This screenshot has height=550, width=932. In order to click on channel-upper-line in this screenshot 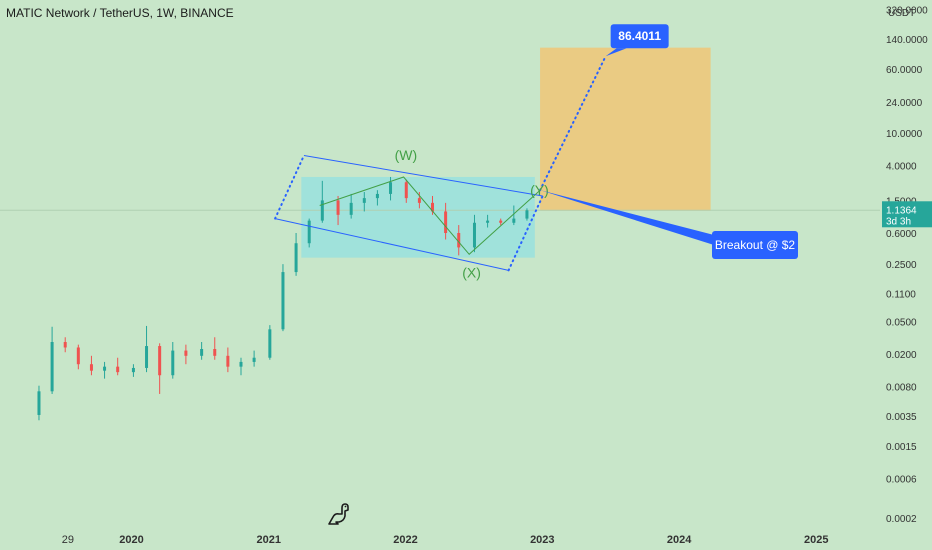, I will do `click(423, 176)`.